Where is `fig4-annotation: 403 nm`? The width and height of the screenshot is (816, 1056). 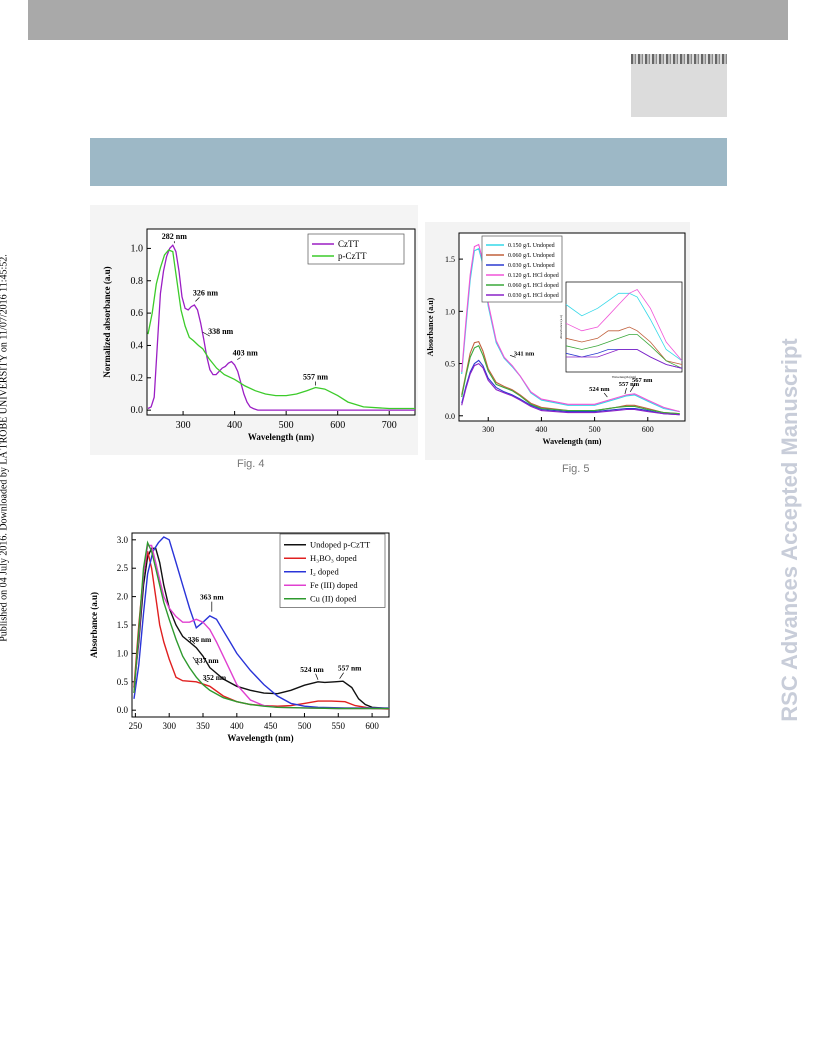 fig4-annotation: 403 nm is located at coordinates (245, 353).